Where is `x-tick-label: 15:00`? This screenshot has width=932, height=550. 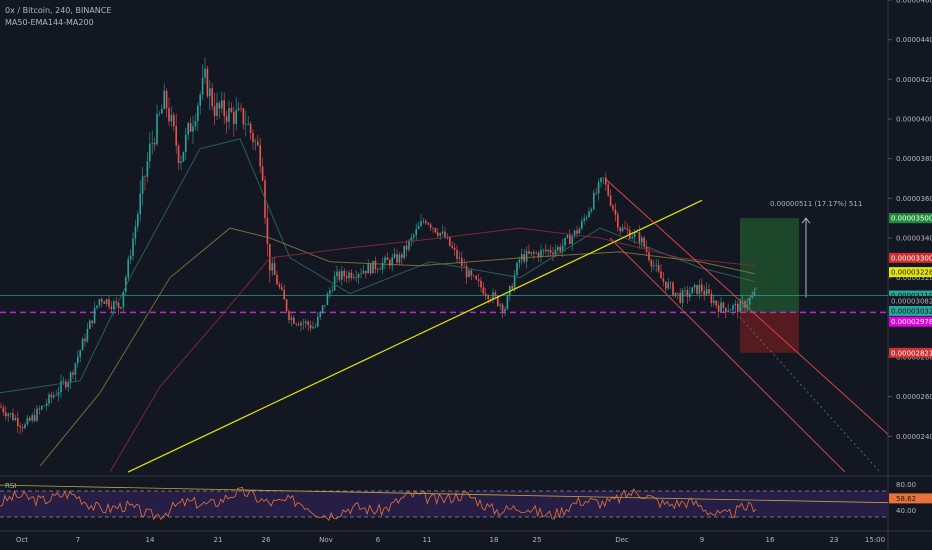 x-tick-label: 15:00 is located at coordinates (875, 540).